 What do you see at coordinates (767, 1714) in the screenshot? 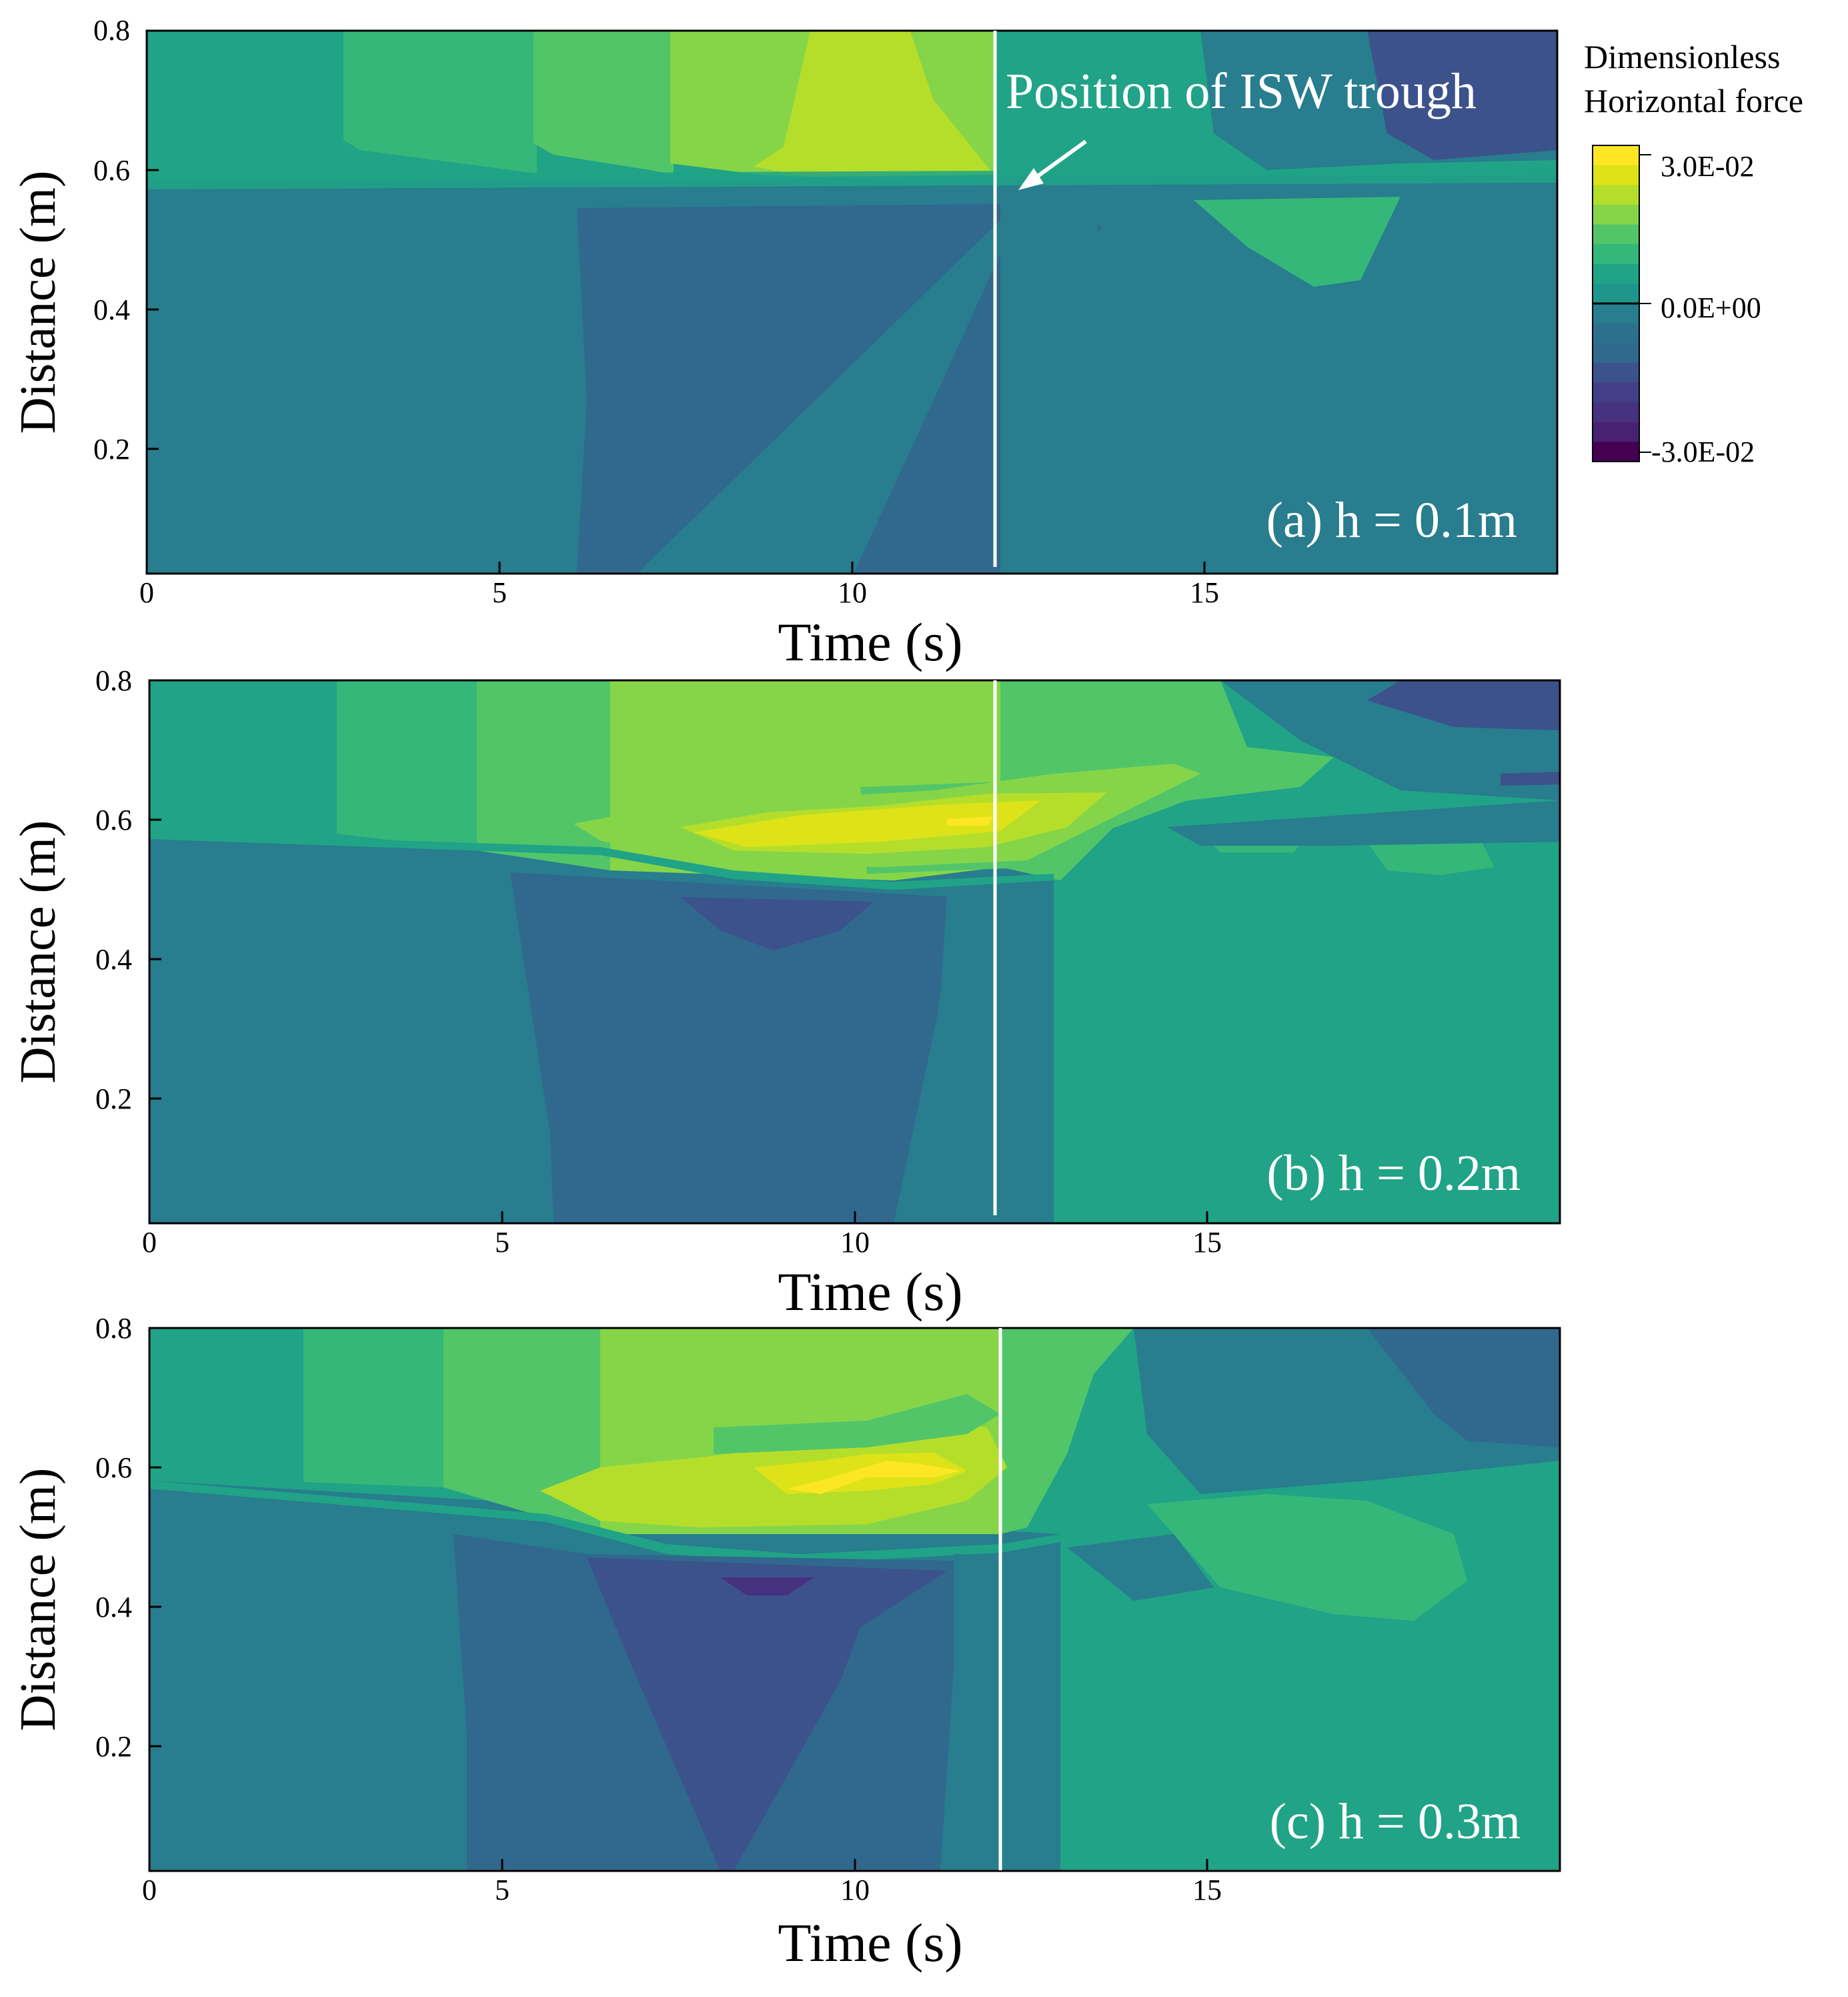
I see `negative-triangle` at bounding box center [767, 1714].